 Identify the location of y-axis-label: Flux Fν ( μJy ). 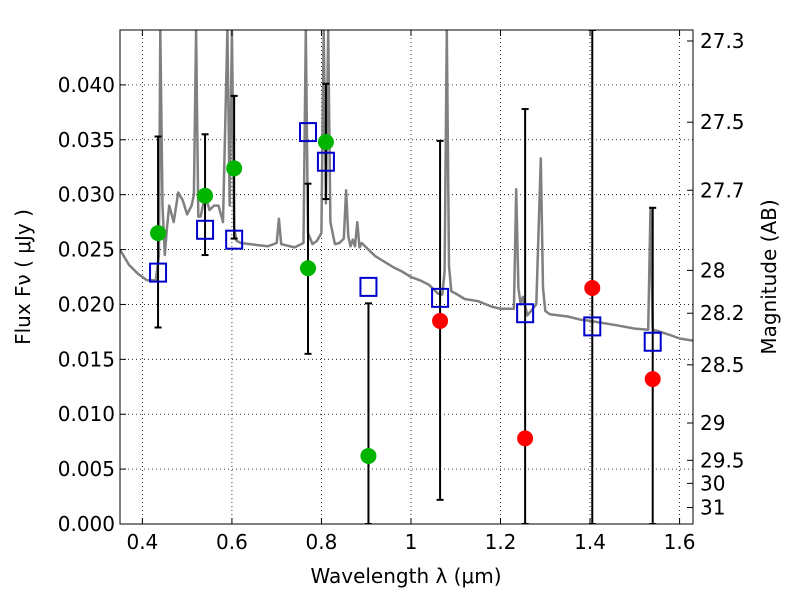
(23, 277).